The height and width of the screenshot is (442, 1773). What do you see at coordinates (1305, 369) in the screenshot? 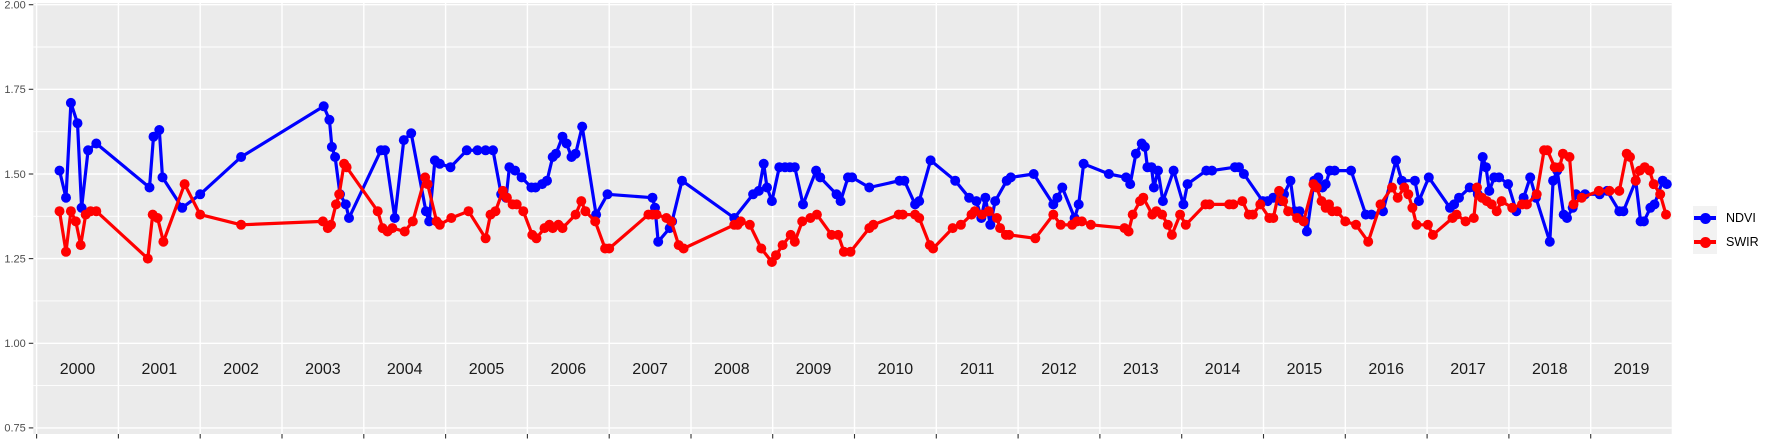
I see `x-tick-label: 2015` at bounding box center [1305, 369].